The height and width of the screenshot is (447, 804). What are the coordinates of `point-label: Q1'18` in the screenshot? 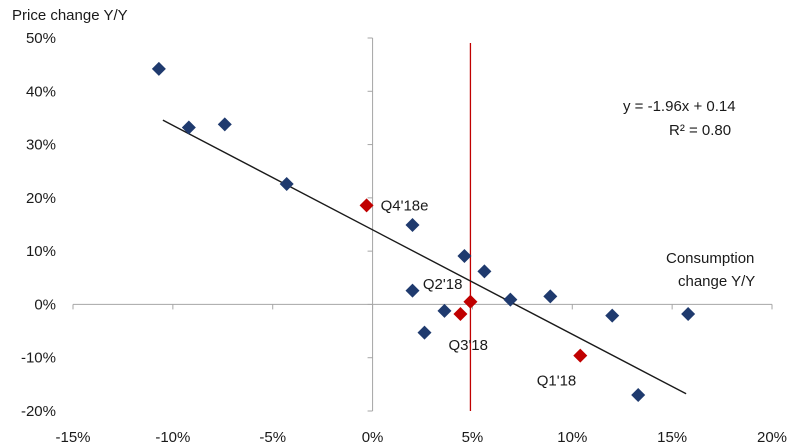 It's located at (557, 381).